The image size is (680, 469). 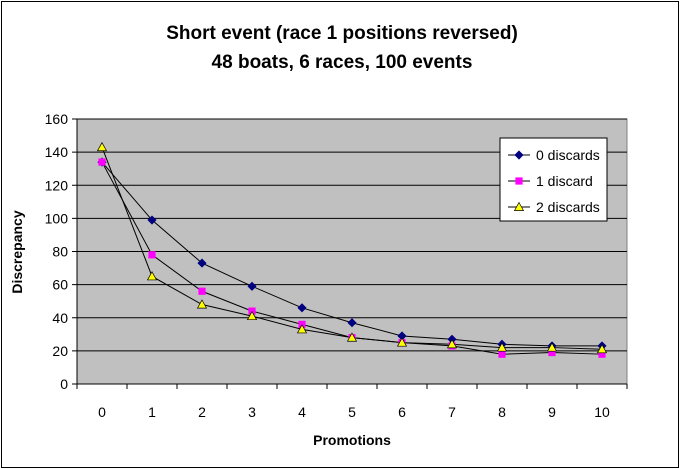 What do you see at coordinates (60, 285) in the screenshot?
I see `y-tick-label: 60` at bounding box center [60, 285].